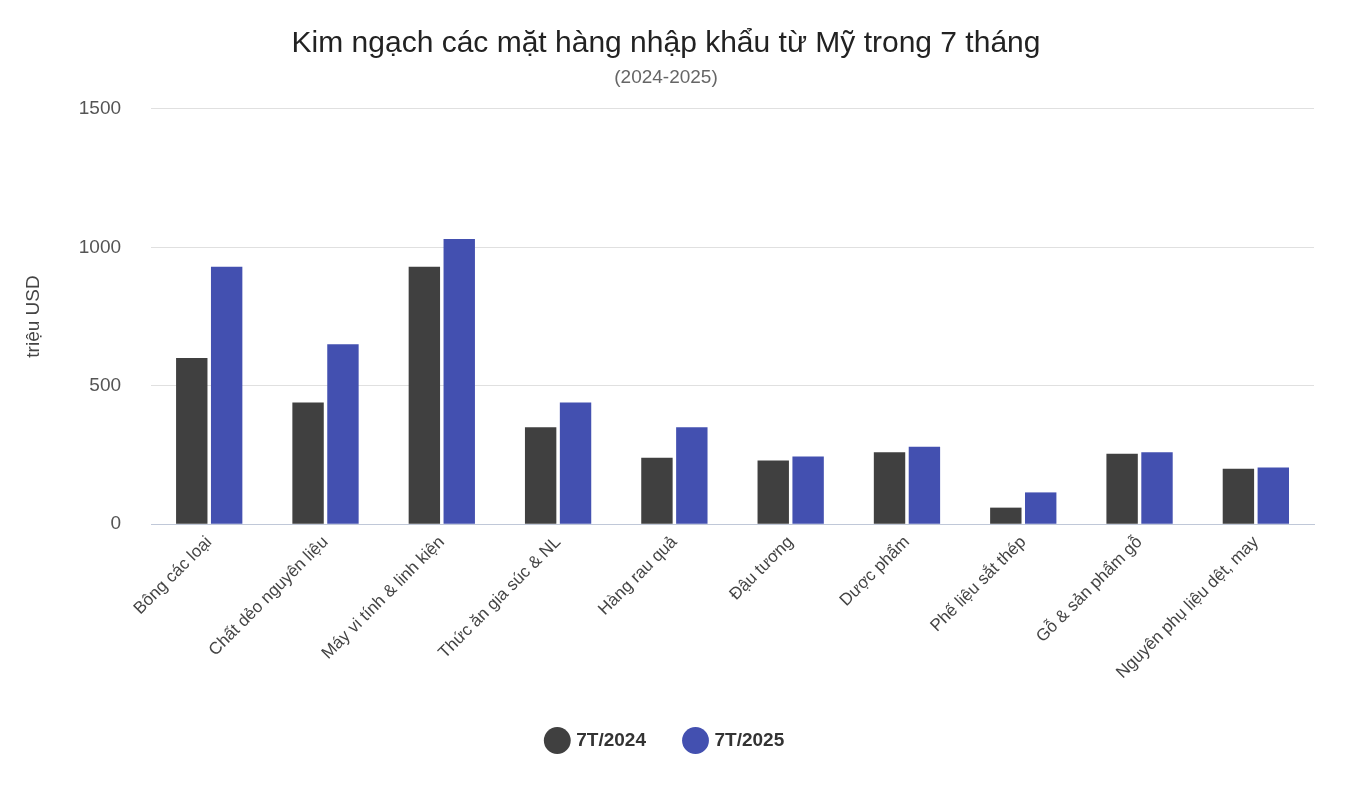  I want to click on legend-label: 7T/2025, so click(749, 739).